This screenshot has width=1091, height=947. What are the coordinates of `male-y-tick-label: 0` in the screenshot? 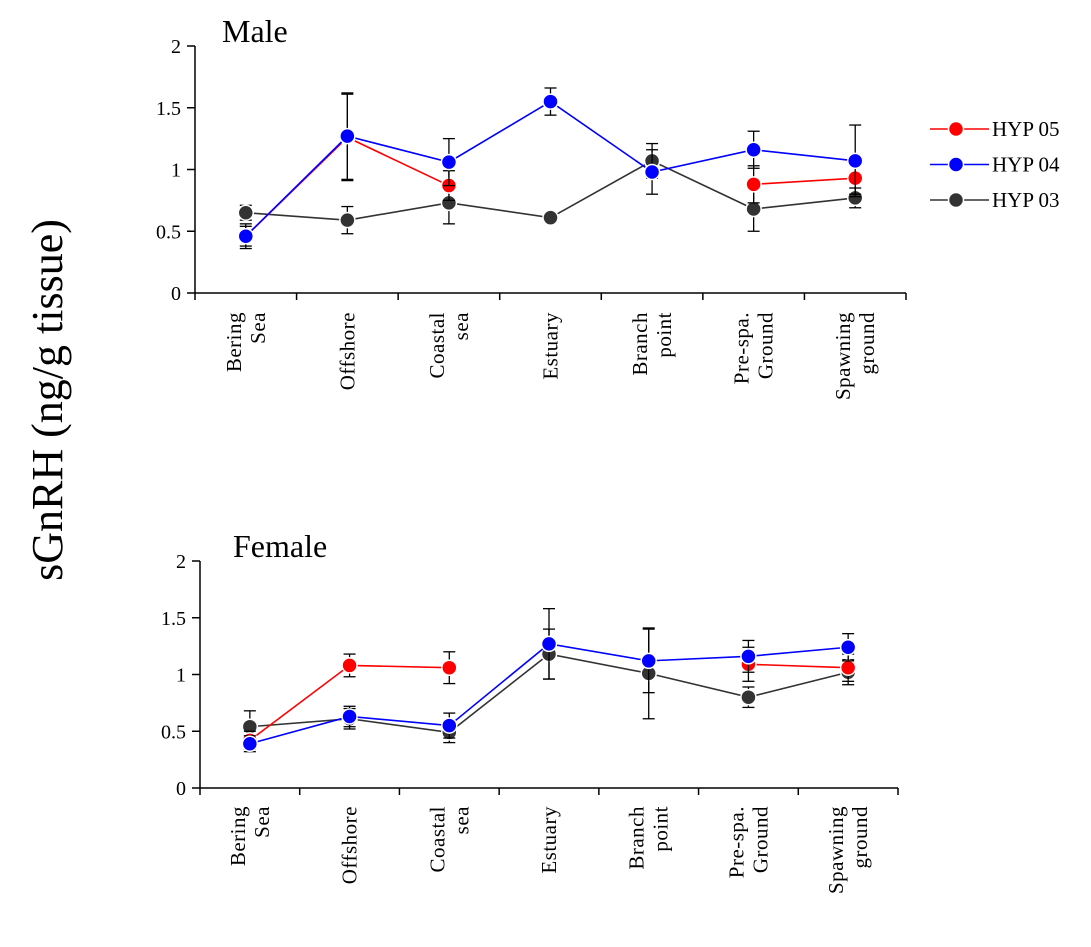 It's located at (176, 294).